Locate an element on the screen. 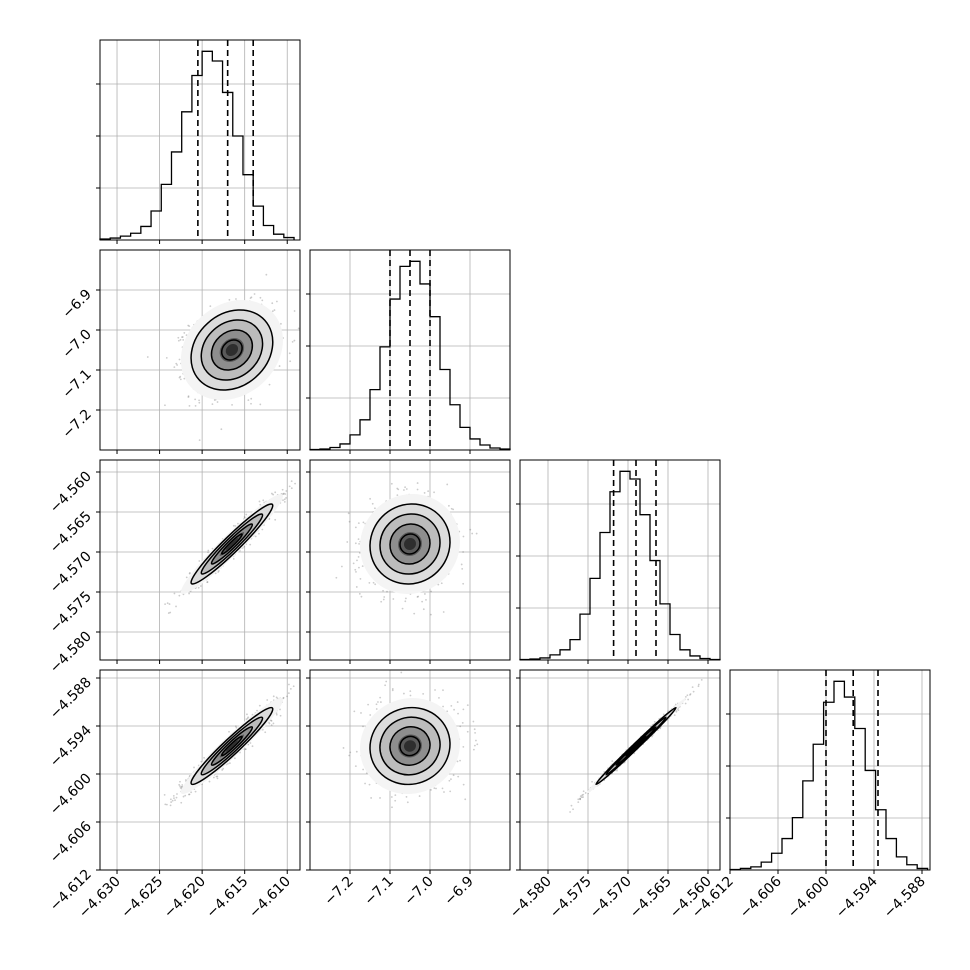 The width and height of the screenshot is (970, 970). y-tick-label: −4.580 is located at coordinates (71, 653).